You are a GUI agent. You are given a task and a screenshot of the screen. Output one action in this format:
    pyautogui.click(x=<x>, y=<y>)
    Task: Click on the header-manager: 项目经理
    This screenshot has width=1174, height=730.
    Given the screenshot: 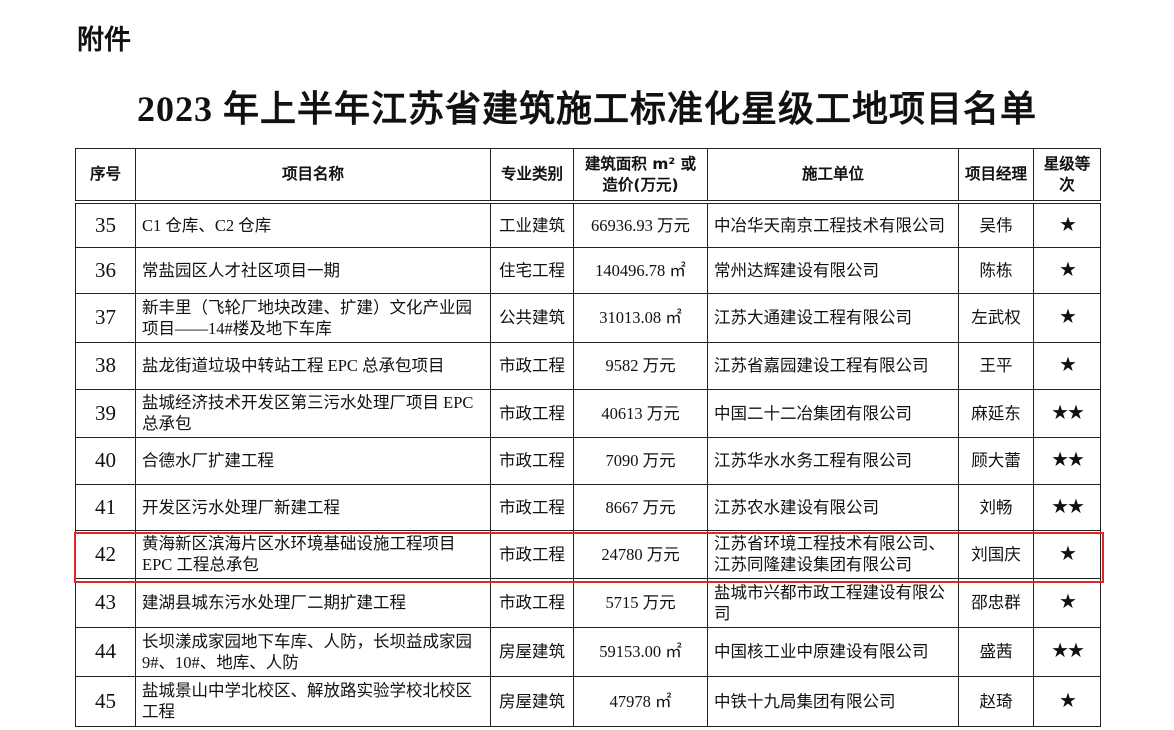 What is the action you would take?
    pyautogui.click(x=996, y=175)
    